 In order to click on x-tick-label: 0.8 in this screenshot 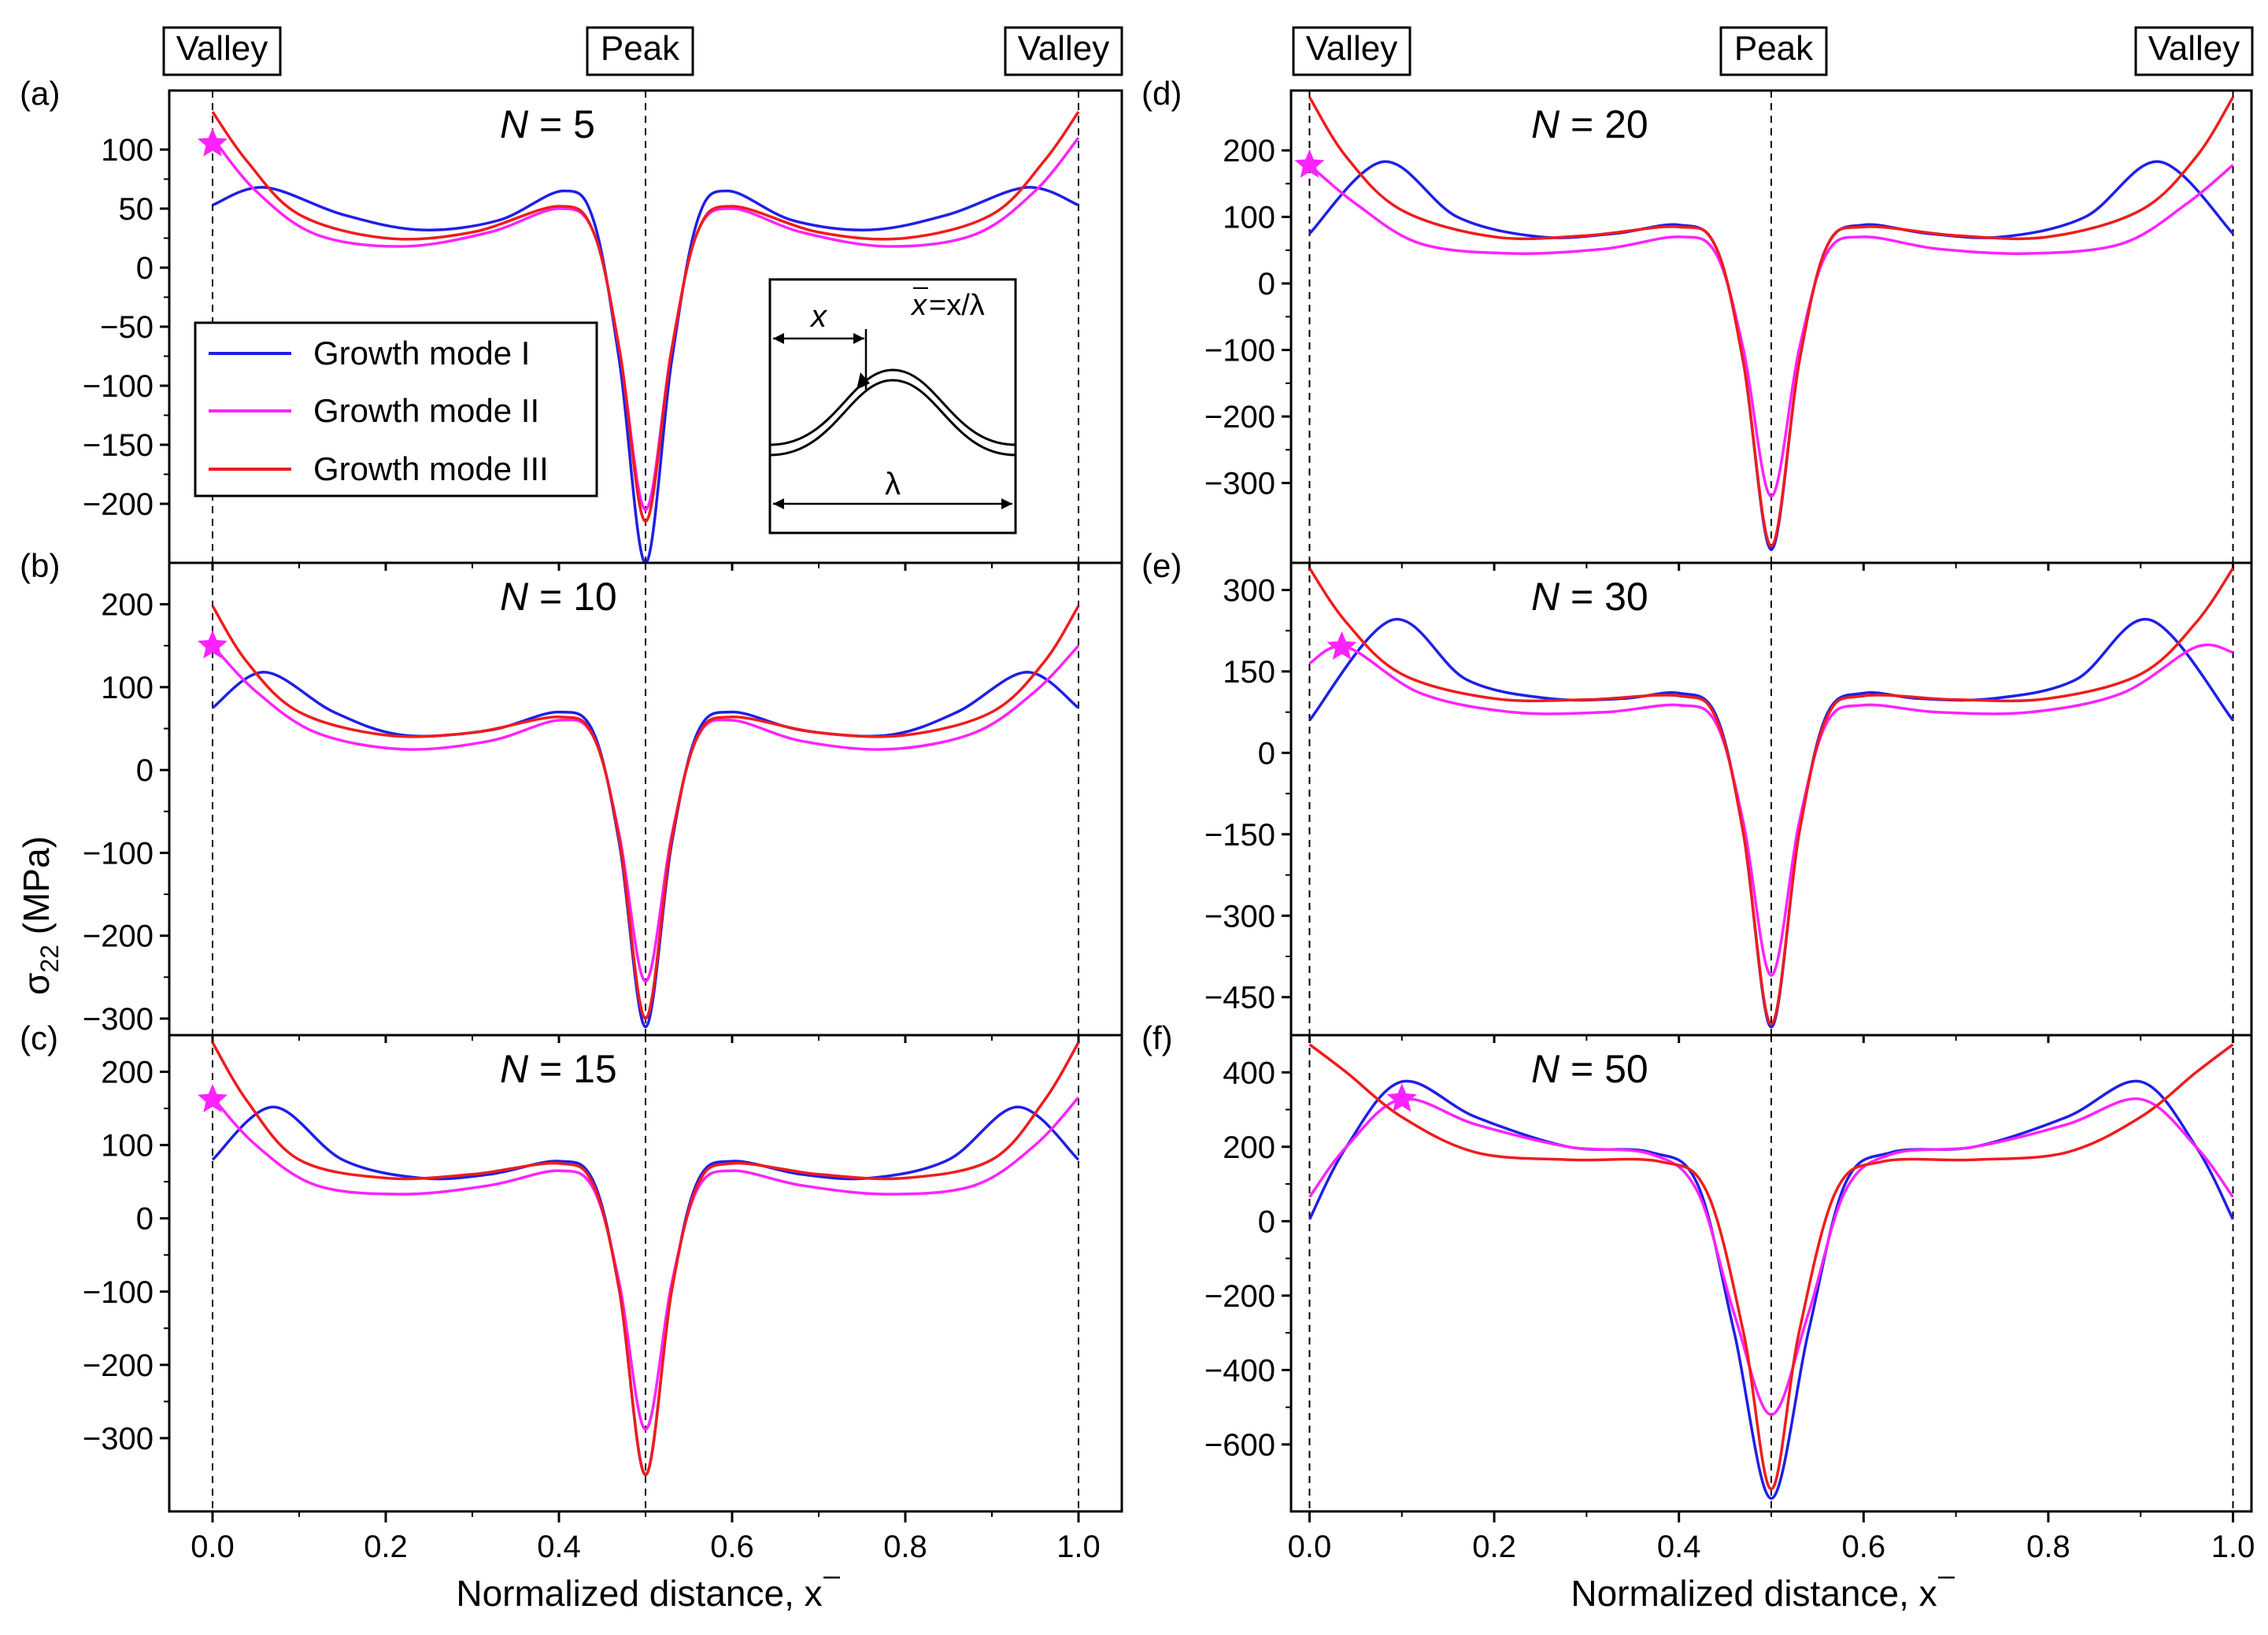, I will do `click(905, 1547)`.